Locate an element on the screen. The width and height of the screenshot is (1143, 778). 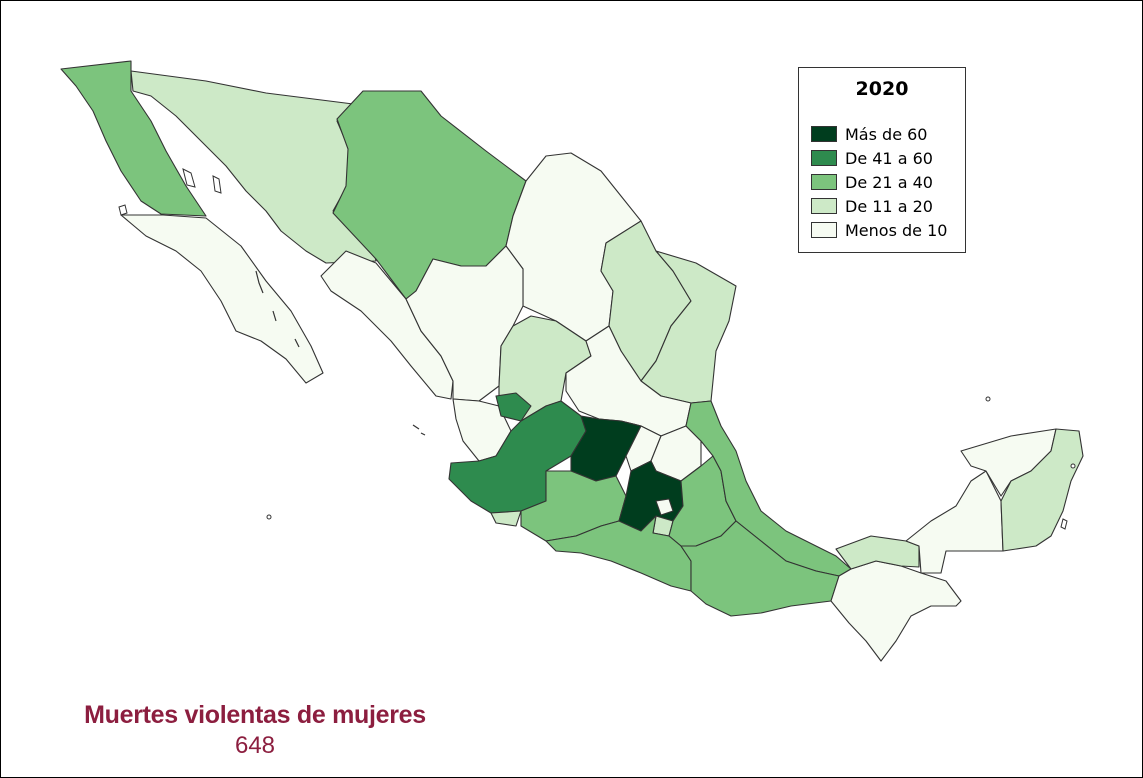
coast-detail-gulf is located at coordinates (277, 309).